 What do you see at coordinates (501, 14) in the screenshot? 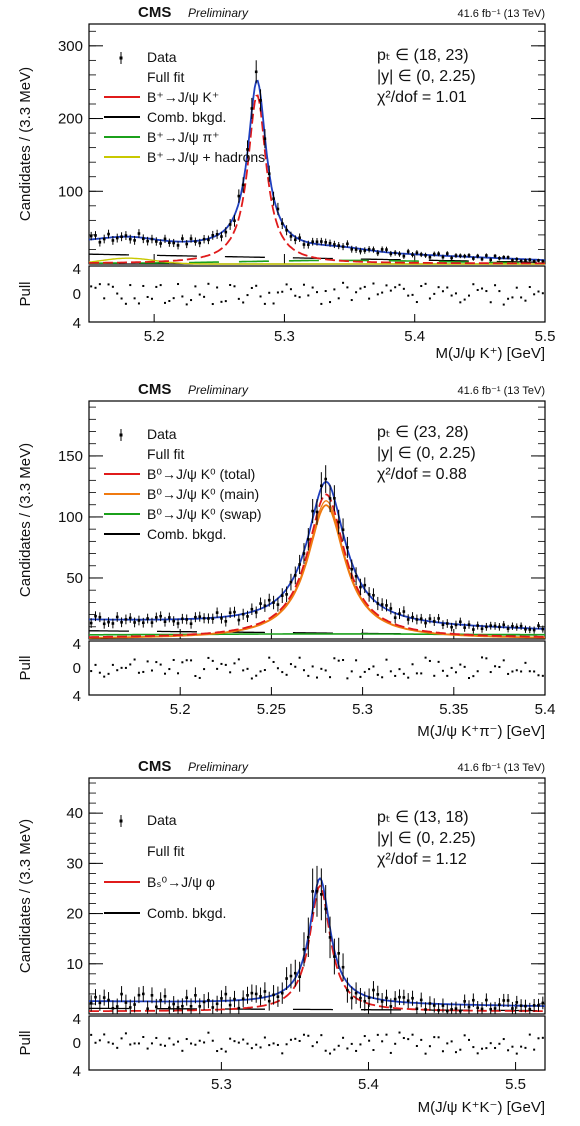
I see `lumi-label: 41.6 fb⁻¹ (13 TeV)` at bounding box center [501, 14].